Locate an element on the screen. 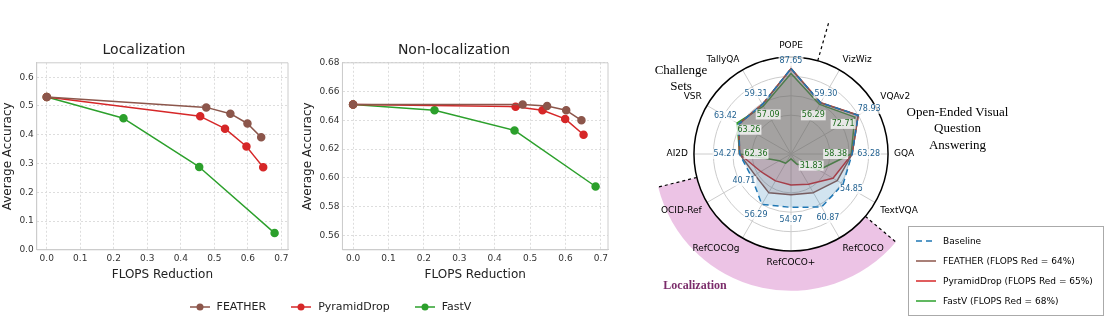  text: 31.83 is located at coordinates (811, 165).